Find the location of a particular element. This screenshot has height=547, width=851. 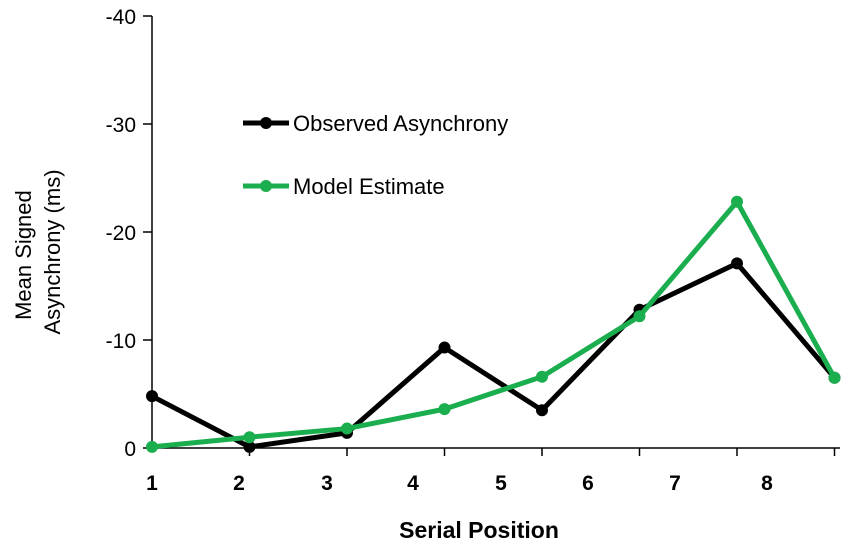

x-ticks: 1 2 3 4 5 6 7 8 is located at coordinates (491, 471).